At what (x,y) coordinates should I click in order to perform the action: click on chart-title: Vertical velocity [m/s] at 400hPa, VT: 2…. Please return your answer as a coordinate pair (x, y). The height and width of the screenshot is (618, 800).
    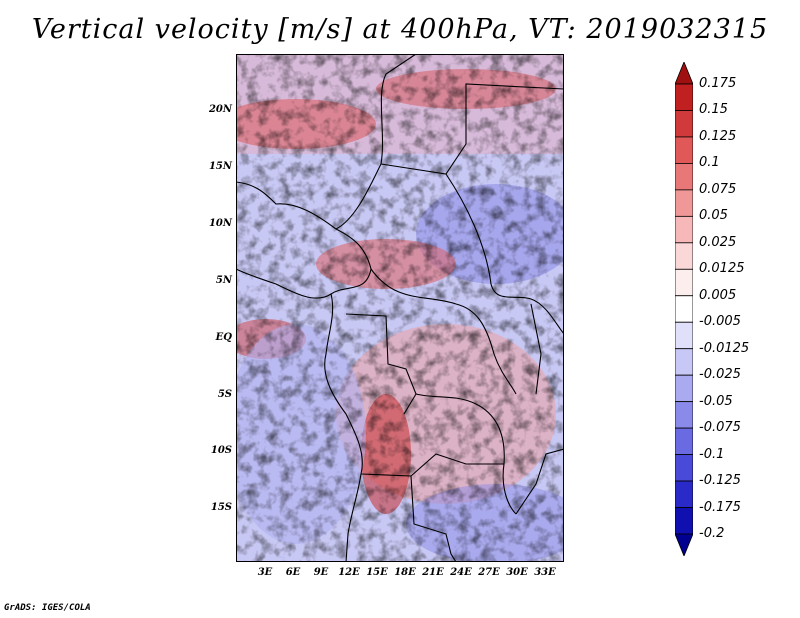
    Looking at the image, I should click on (400, 29).